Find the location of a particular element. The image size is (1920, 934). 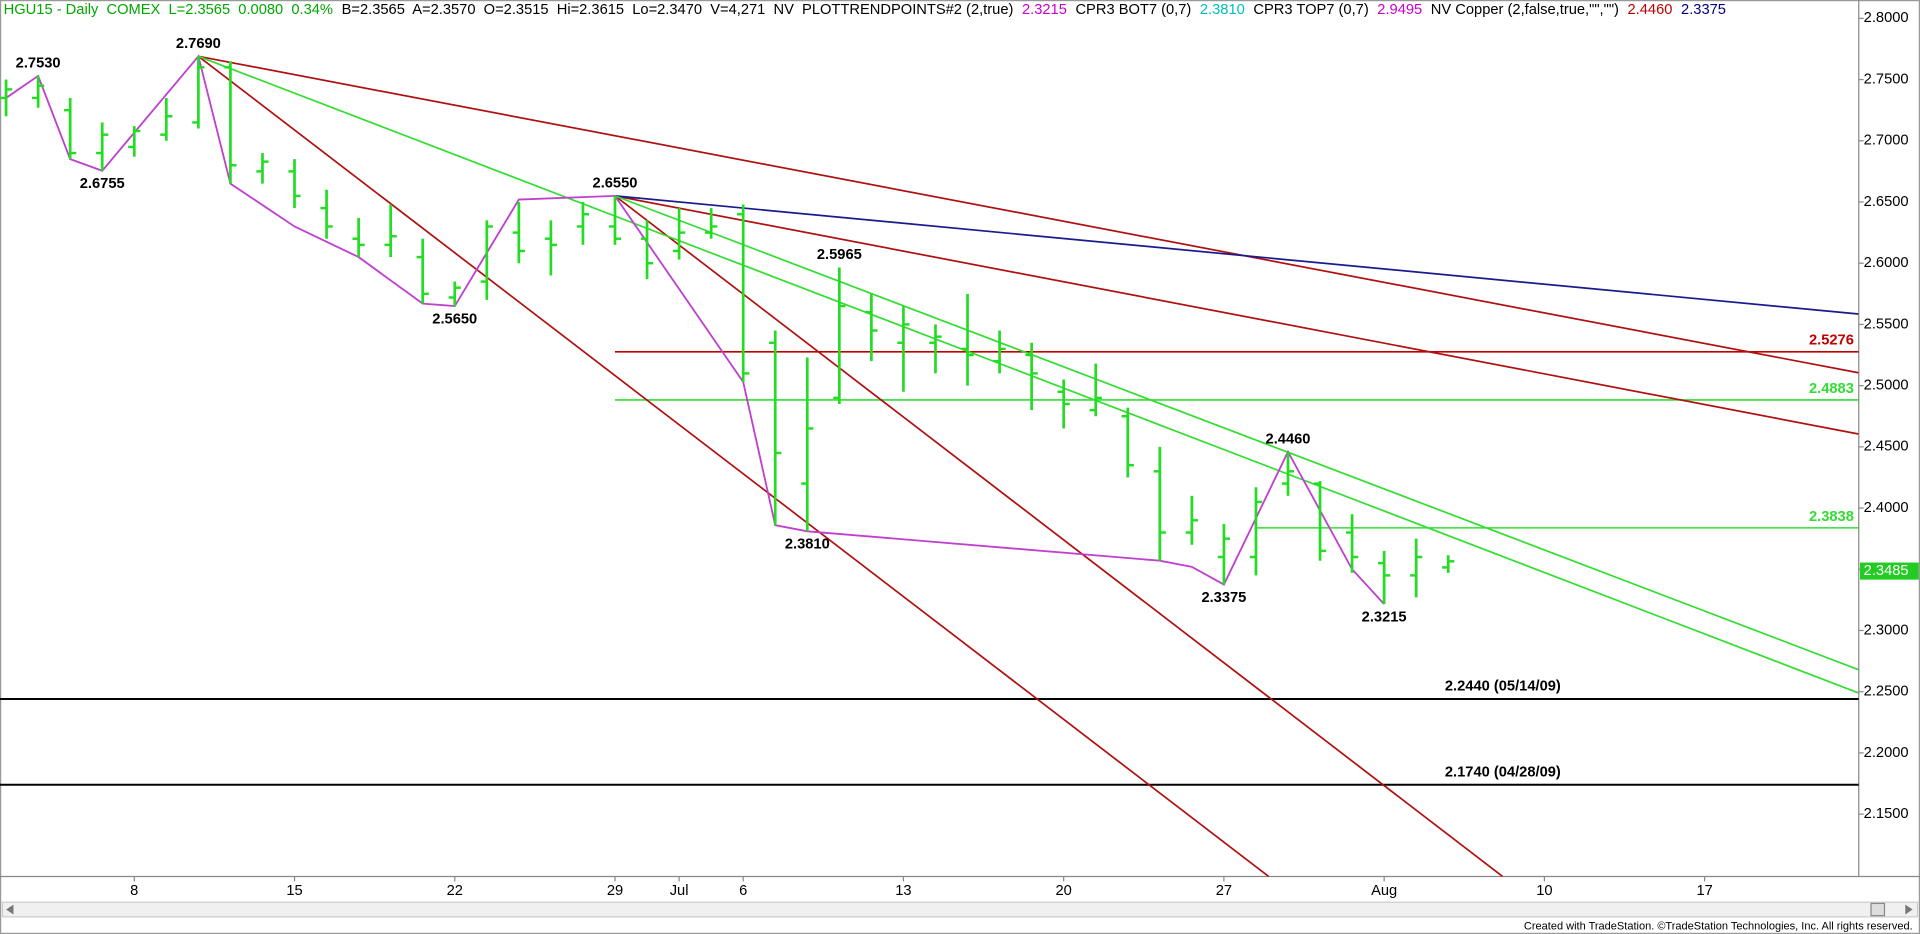

x-tick-label: 29 is located at coordinates (615, 891).